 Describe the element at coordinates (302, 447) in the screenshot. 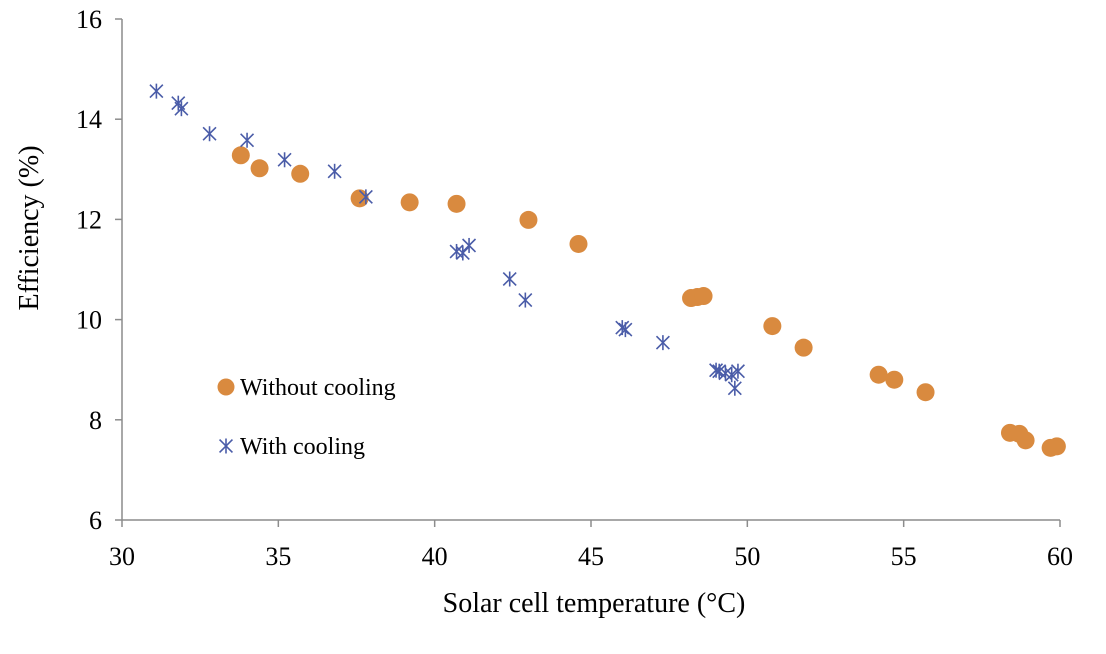

I see `legend-label-with-cooling: With cooling` at that location.